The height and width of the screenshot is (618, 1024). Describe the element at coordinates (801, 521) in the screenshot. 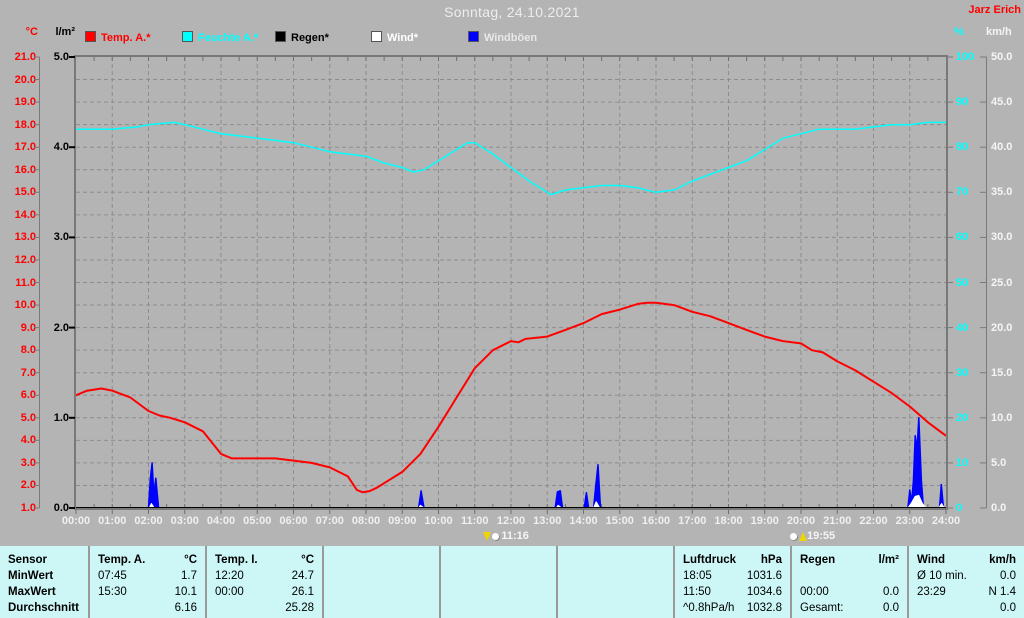

I see `time-tick-label: 20:00` at that location.